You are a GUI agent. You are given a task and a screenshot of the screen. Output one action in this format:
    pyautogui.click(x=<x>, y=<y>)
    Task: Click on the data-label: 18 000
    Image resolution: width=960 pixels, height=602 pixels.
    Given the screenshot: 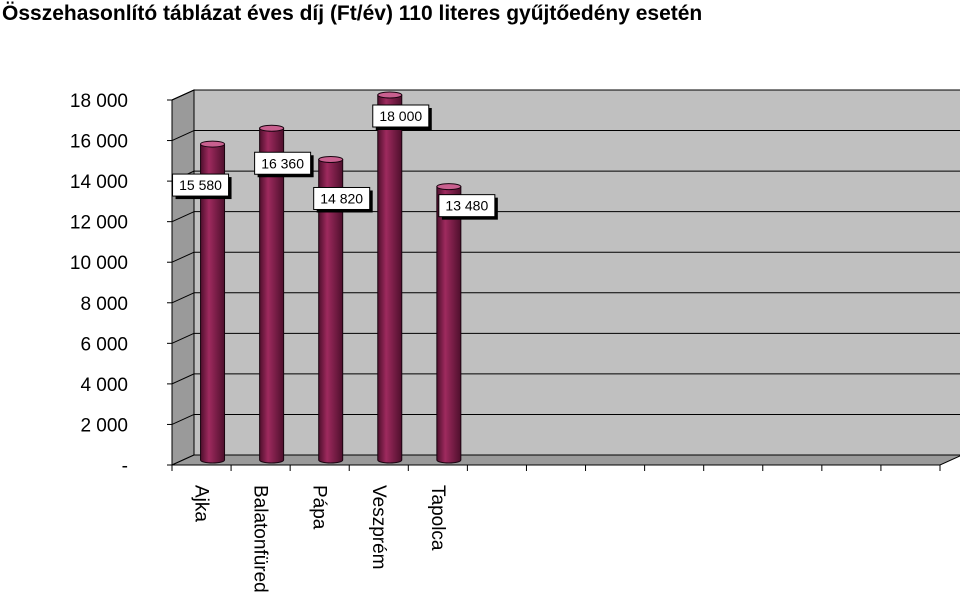 What is the action you would take?
    pyautogui.click(x=400, y=116)
    